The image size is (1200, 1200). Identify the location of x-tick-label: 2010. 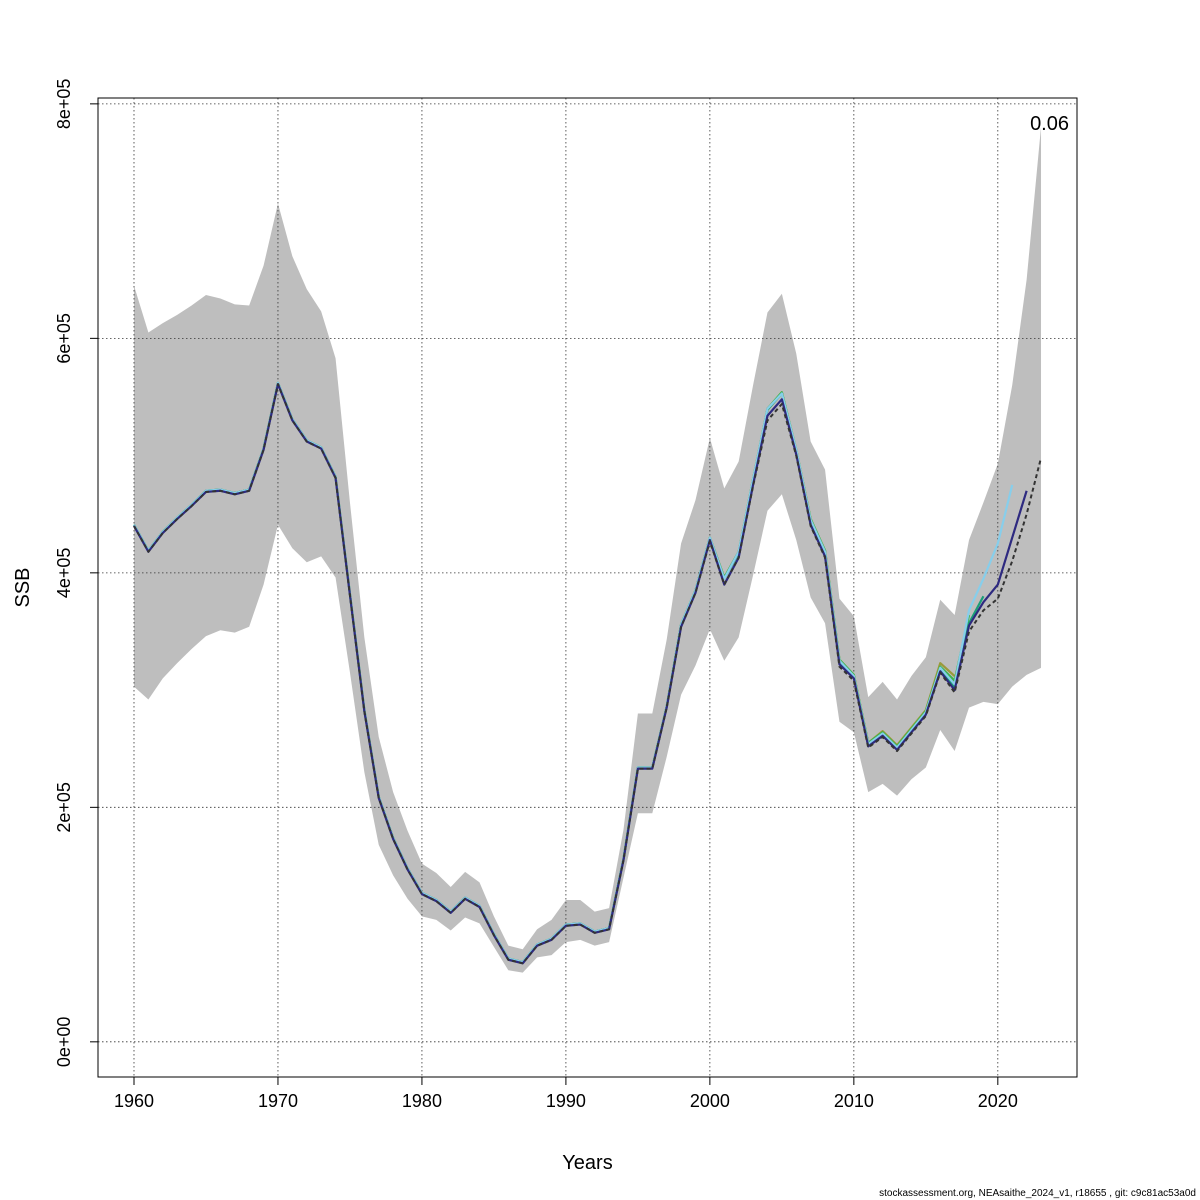
(854, 1101).